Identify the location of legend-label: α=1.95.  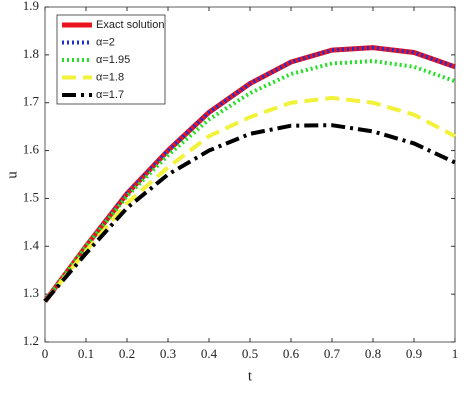
(113, 60).